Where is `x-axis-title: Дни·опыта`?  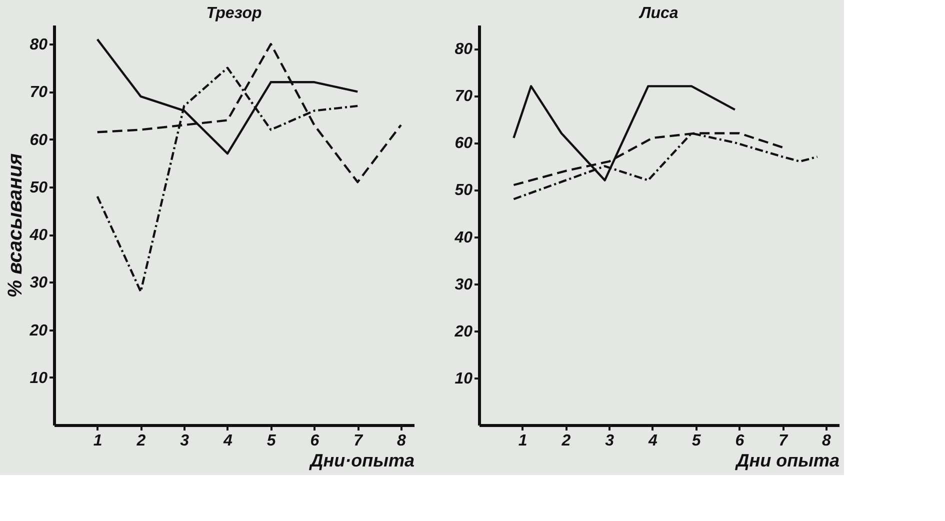
x-axis-title: Дни·опыта is located at coordinates (361, 460).